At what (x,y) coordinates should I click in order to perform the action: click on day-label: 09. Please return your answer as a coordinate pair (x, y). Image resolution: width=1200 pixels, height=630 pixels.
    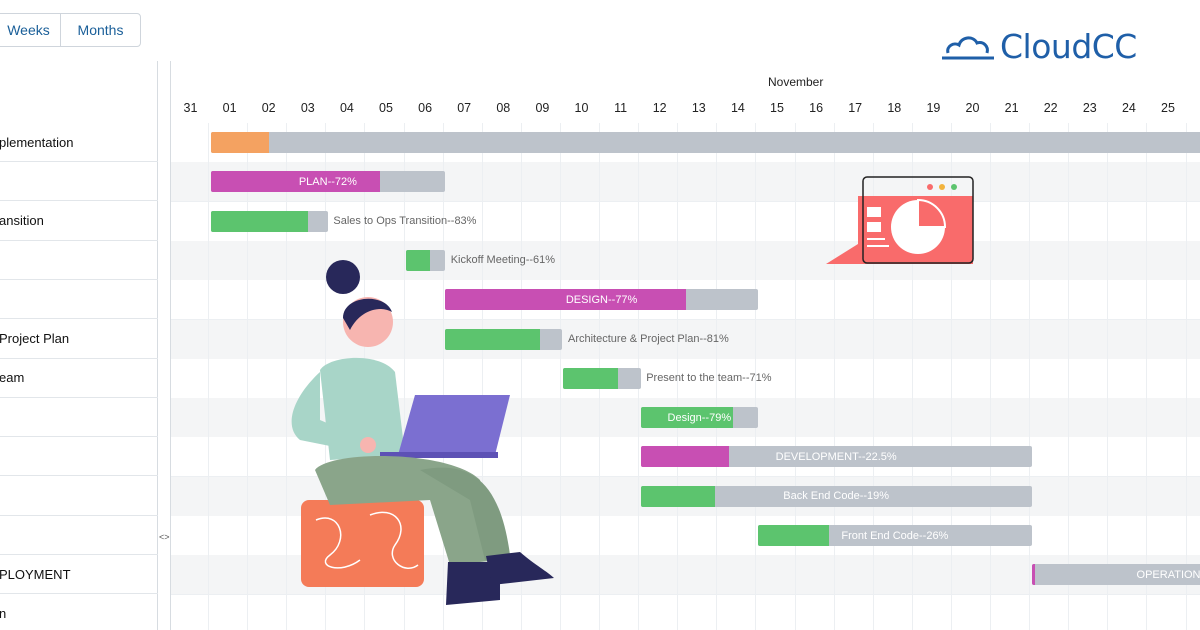
    Looking at the image, I should click on (542, 108).